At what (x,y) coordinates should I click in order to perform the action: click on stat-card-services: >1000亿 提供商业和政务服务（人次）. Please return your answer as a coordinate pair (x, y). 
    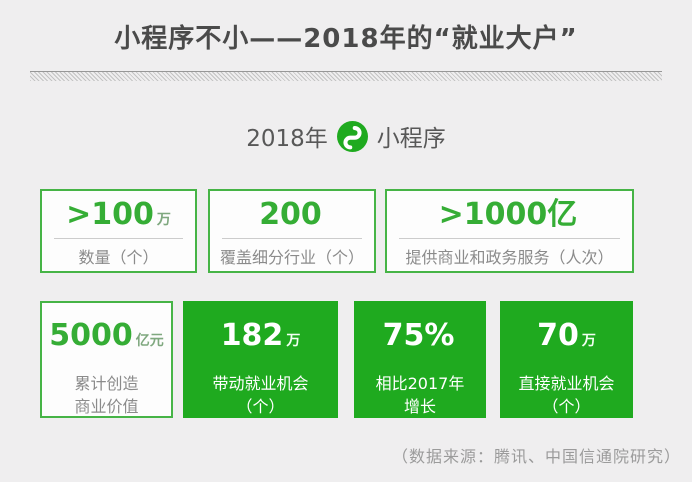
    Looking at the image, I should click on (509, 231).